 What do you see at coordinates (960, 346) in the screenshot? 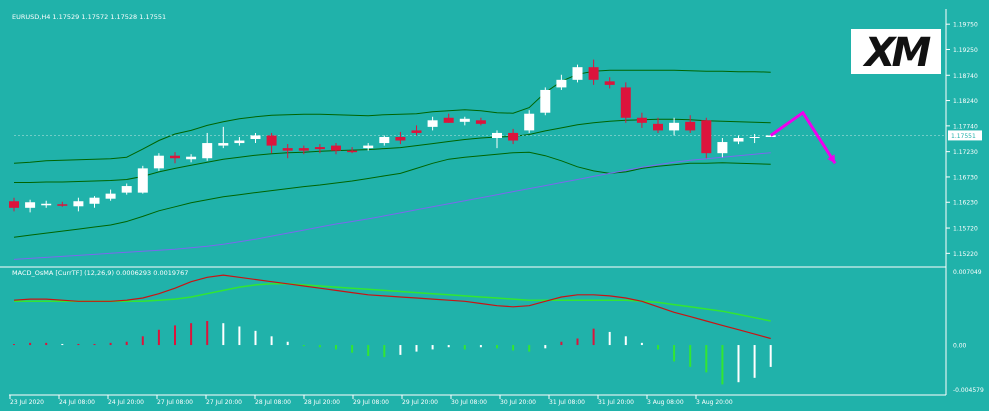
I see `macd-tick-label: 0.00` at bounding box center [960, 346].